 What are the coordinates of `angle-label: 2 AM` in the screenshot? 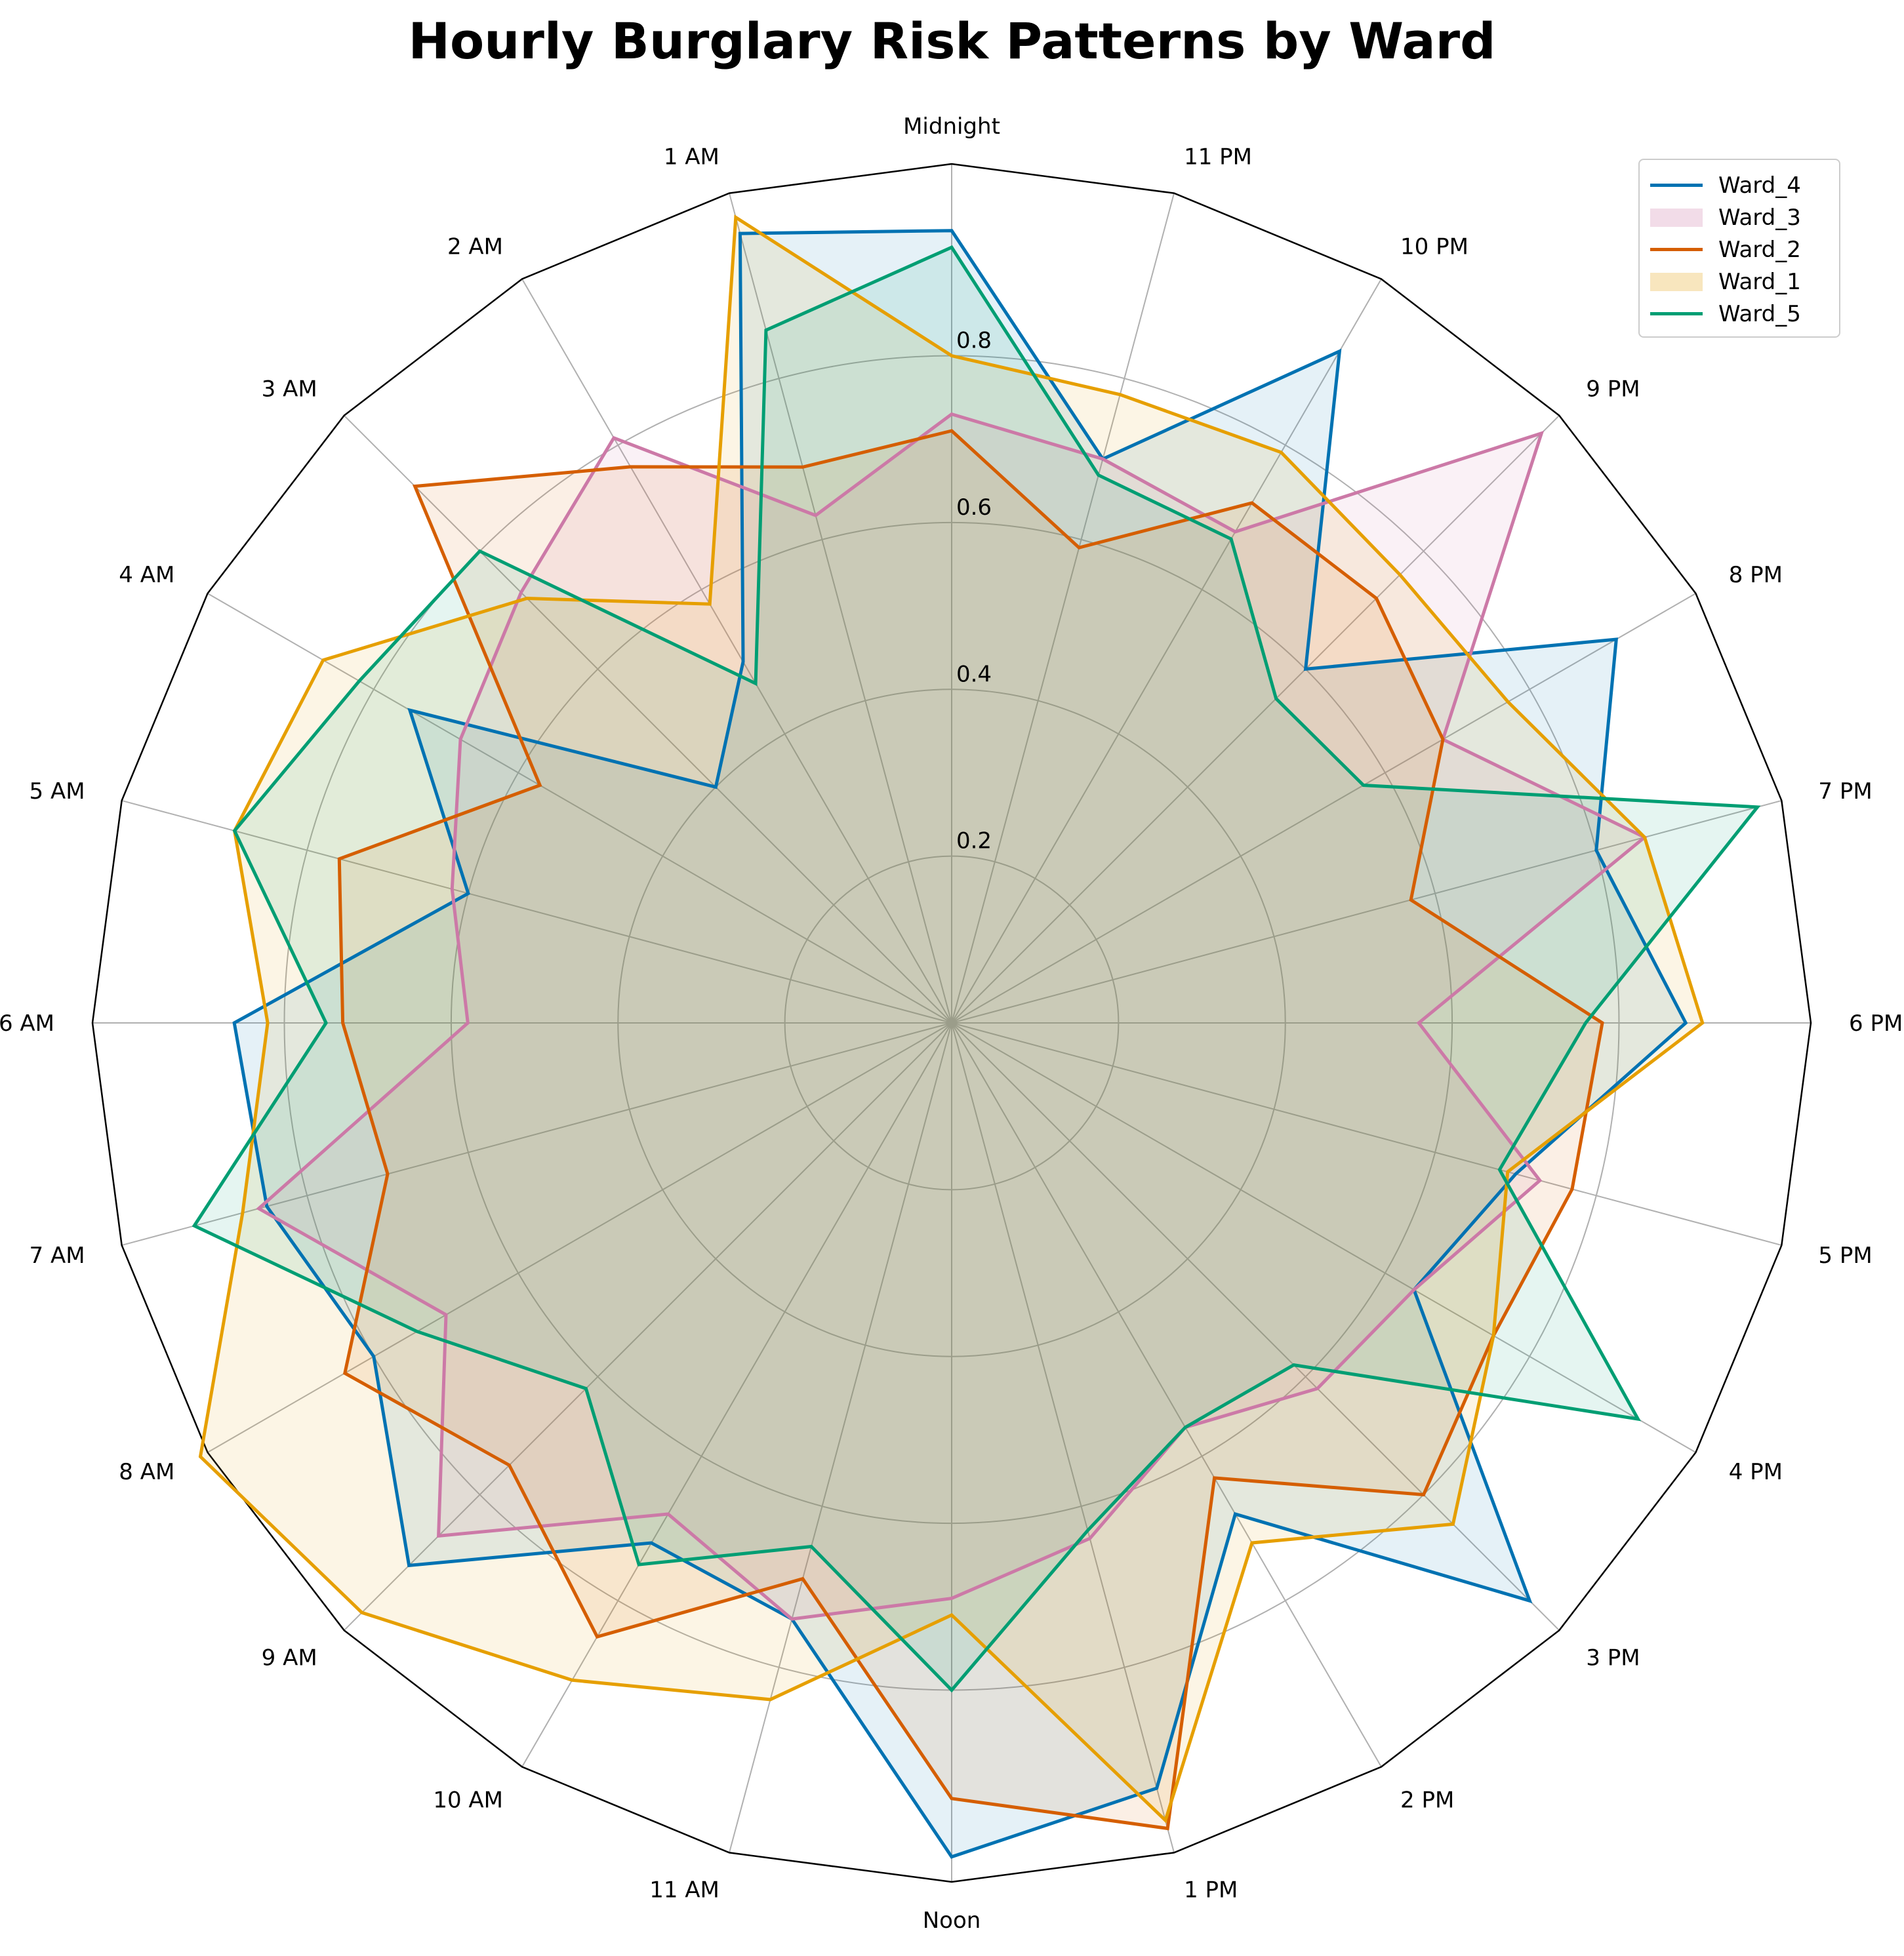 It's located at (475, 247).